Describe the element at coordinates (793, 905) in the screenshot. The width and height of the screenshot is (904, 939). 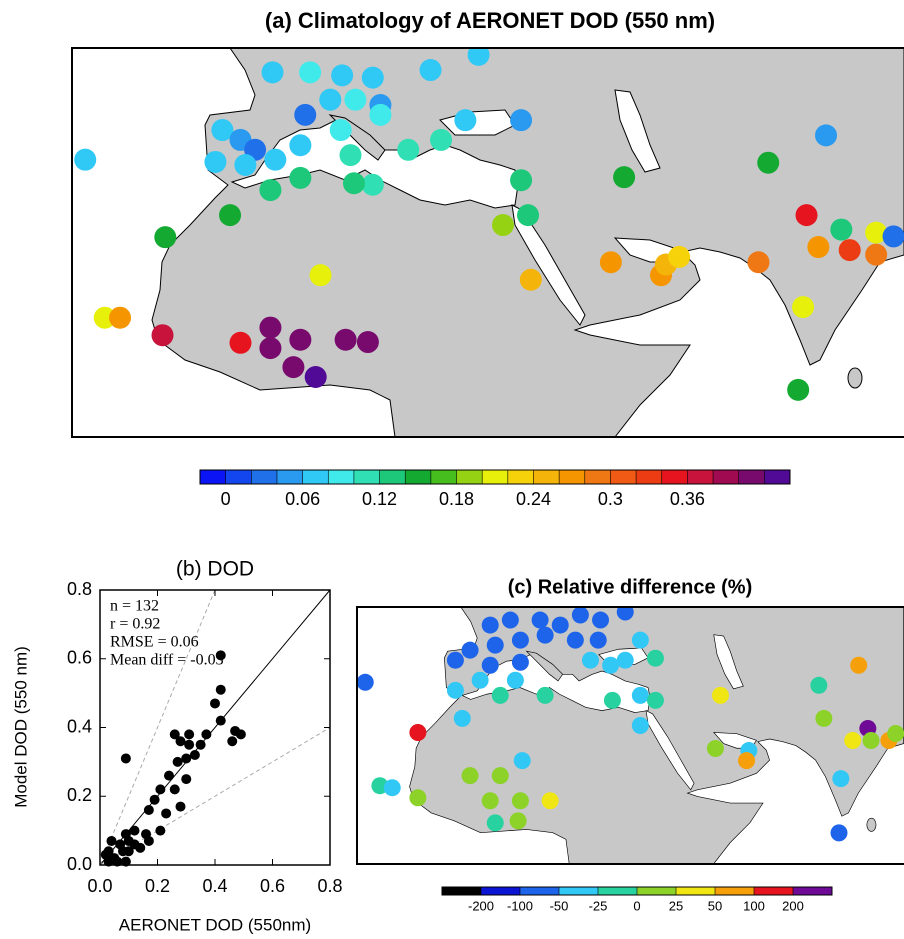
I see `colorbar-tick-label: 200` at that location.